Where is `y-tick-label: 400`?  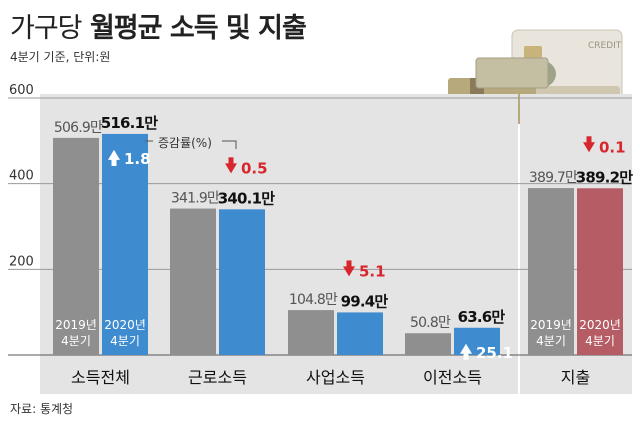 y-tick-label: 400 is located at coordinates (21, 176).